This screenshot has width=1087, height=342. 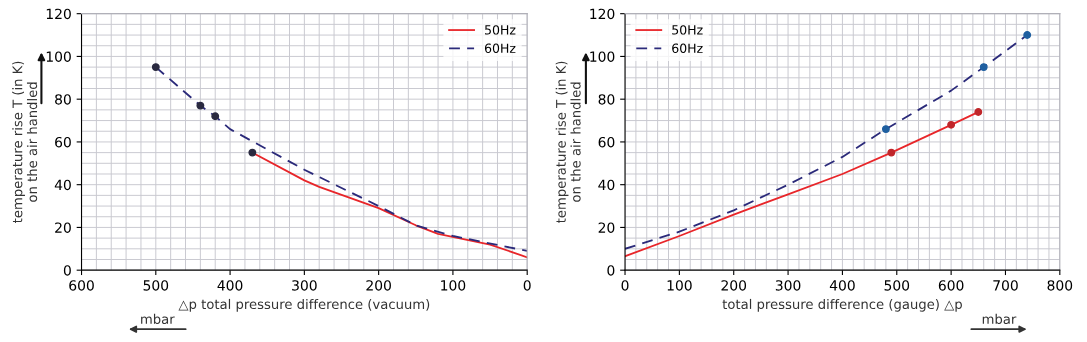 What do you see at coordinates (842, 305) in the screenshot?
I see `x-axis-title: total pressure difference (gauge) △p` at bounding box center [842, 305].